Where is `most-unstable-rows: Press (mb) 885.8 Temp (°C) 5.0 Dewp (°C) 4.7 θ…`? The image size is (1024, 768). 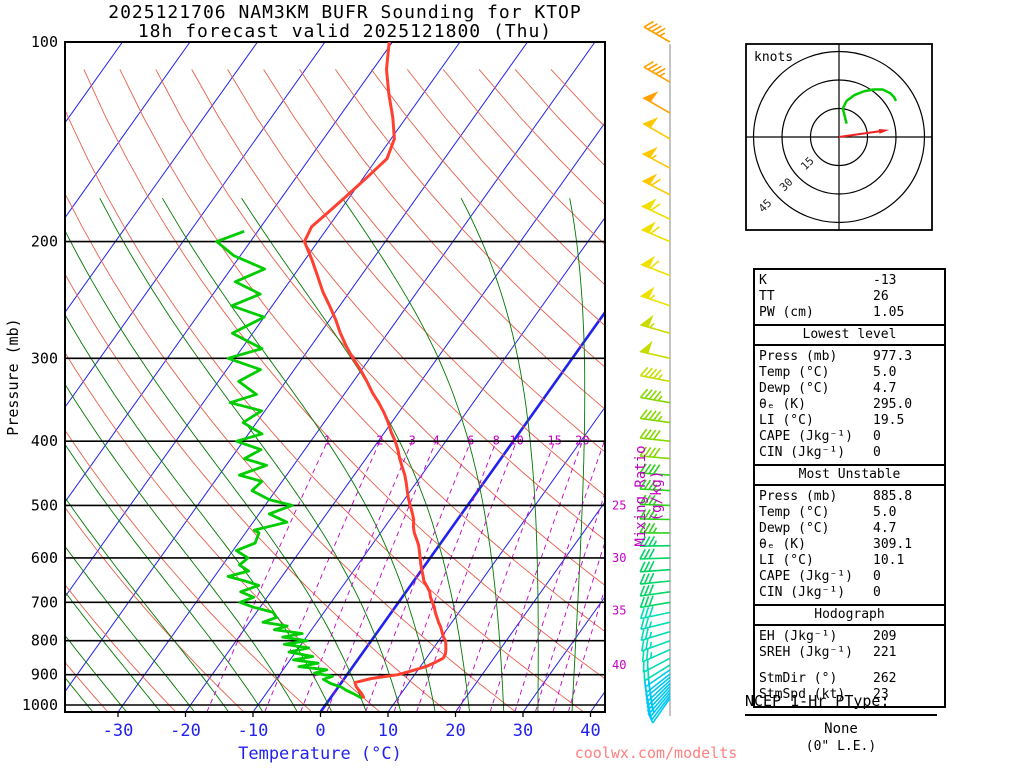 most-unstable-rows: Press (mb) 885.8 Temp (°C) 5.0 Dewp (°C) 4.7 θ… is located at coordinates (849, 545).